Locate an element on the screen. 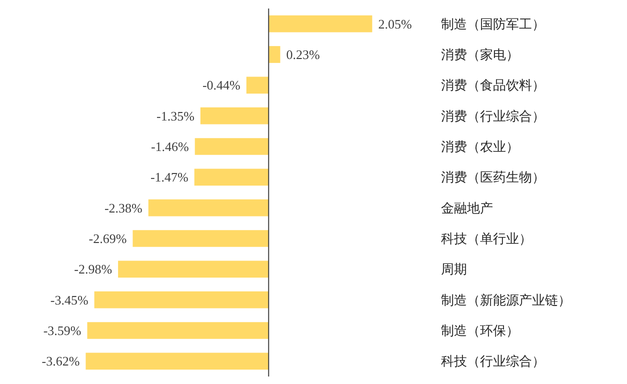 This screenshot has height=384, width=627. y-tick-label: 科技（行业综合） is located at coordinates (492, 361).